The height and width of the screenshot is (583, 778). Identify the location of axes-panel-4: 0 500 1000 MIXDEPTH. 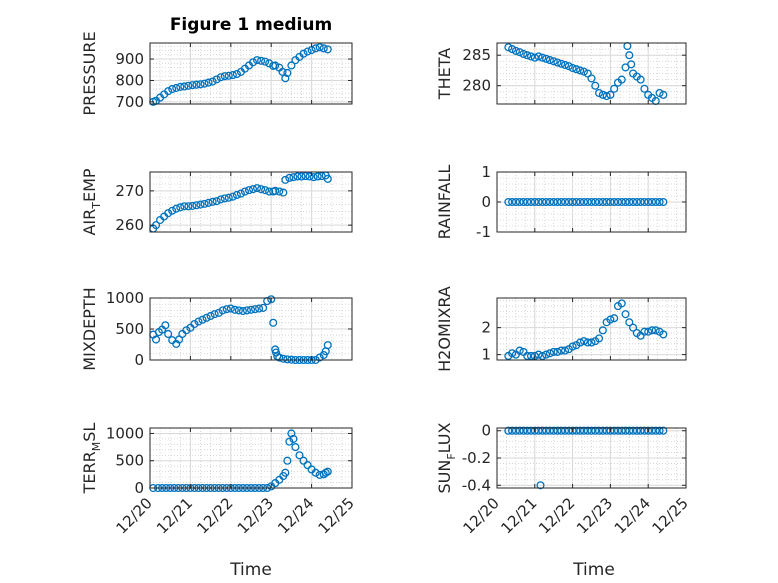
(216, 329).